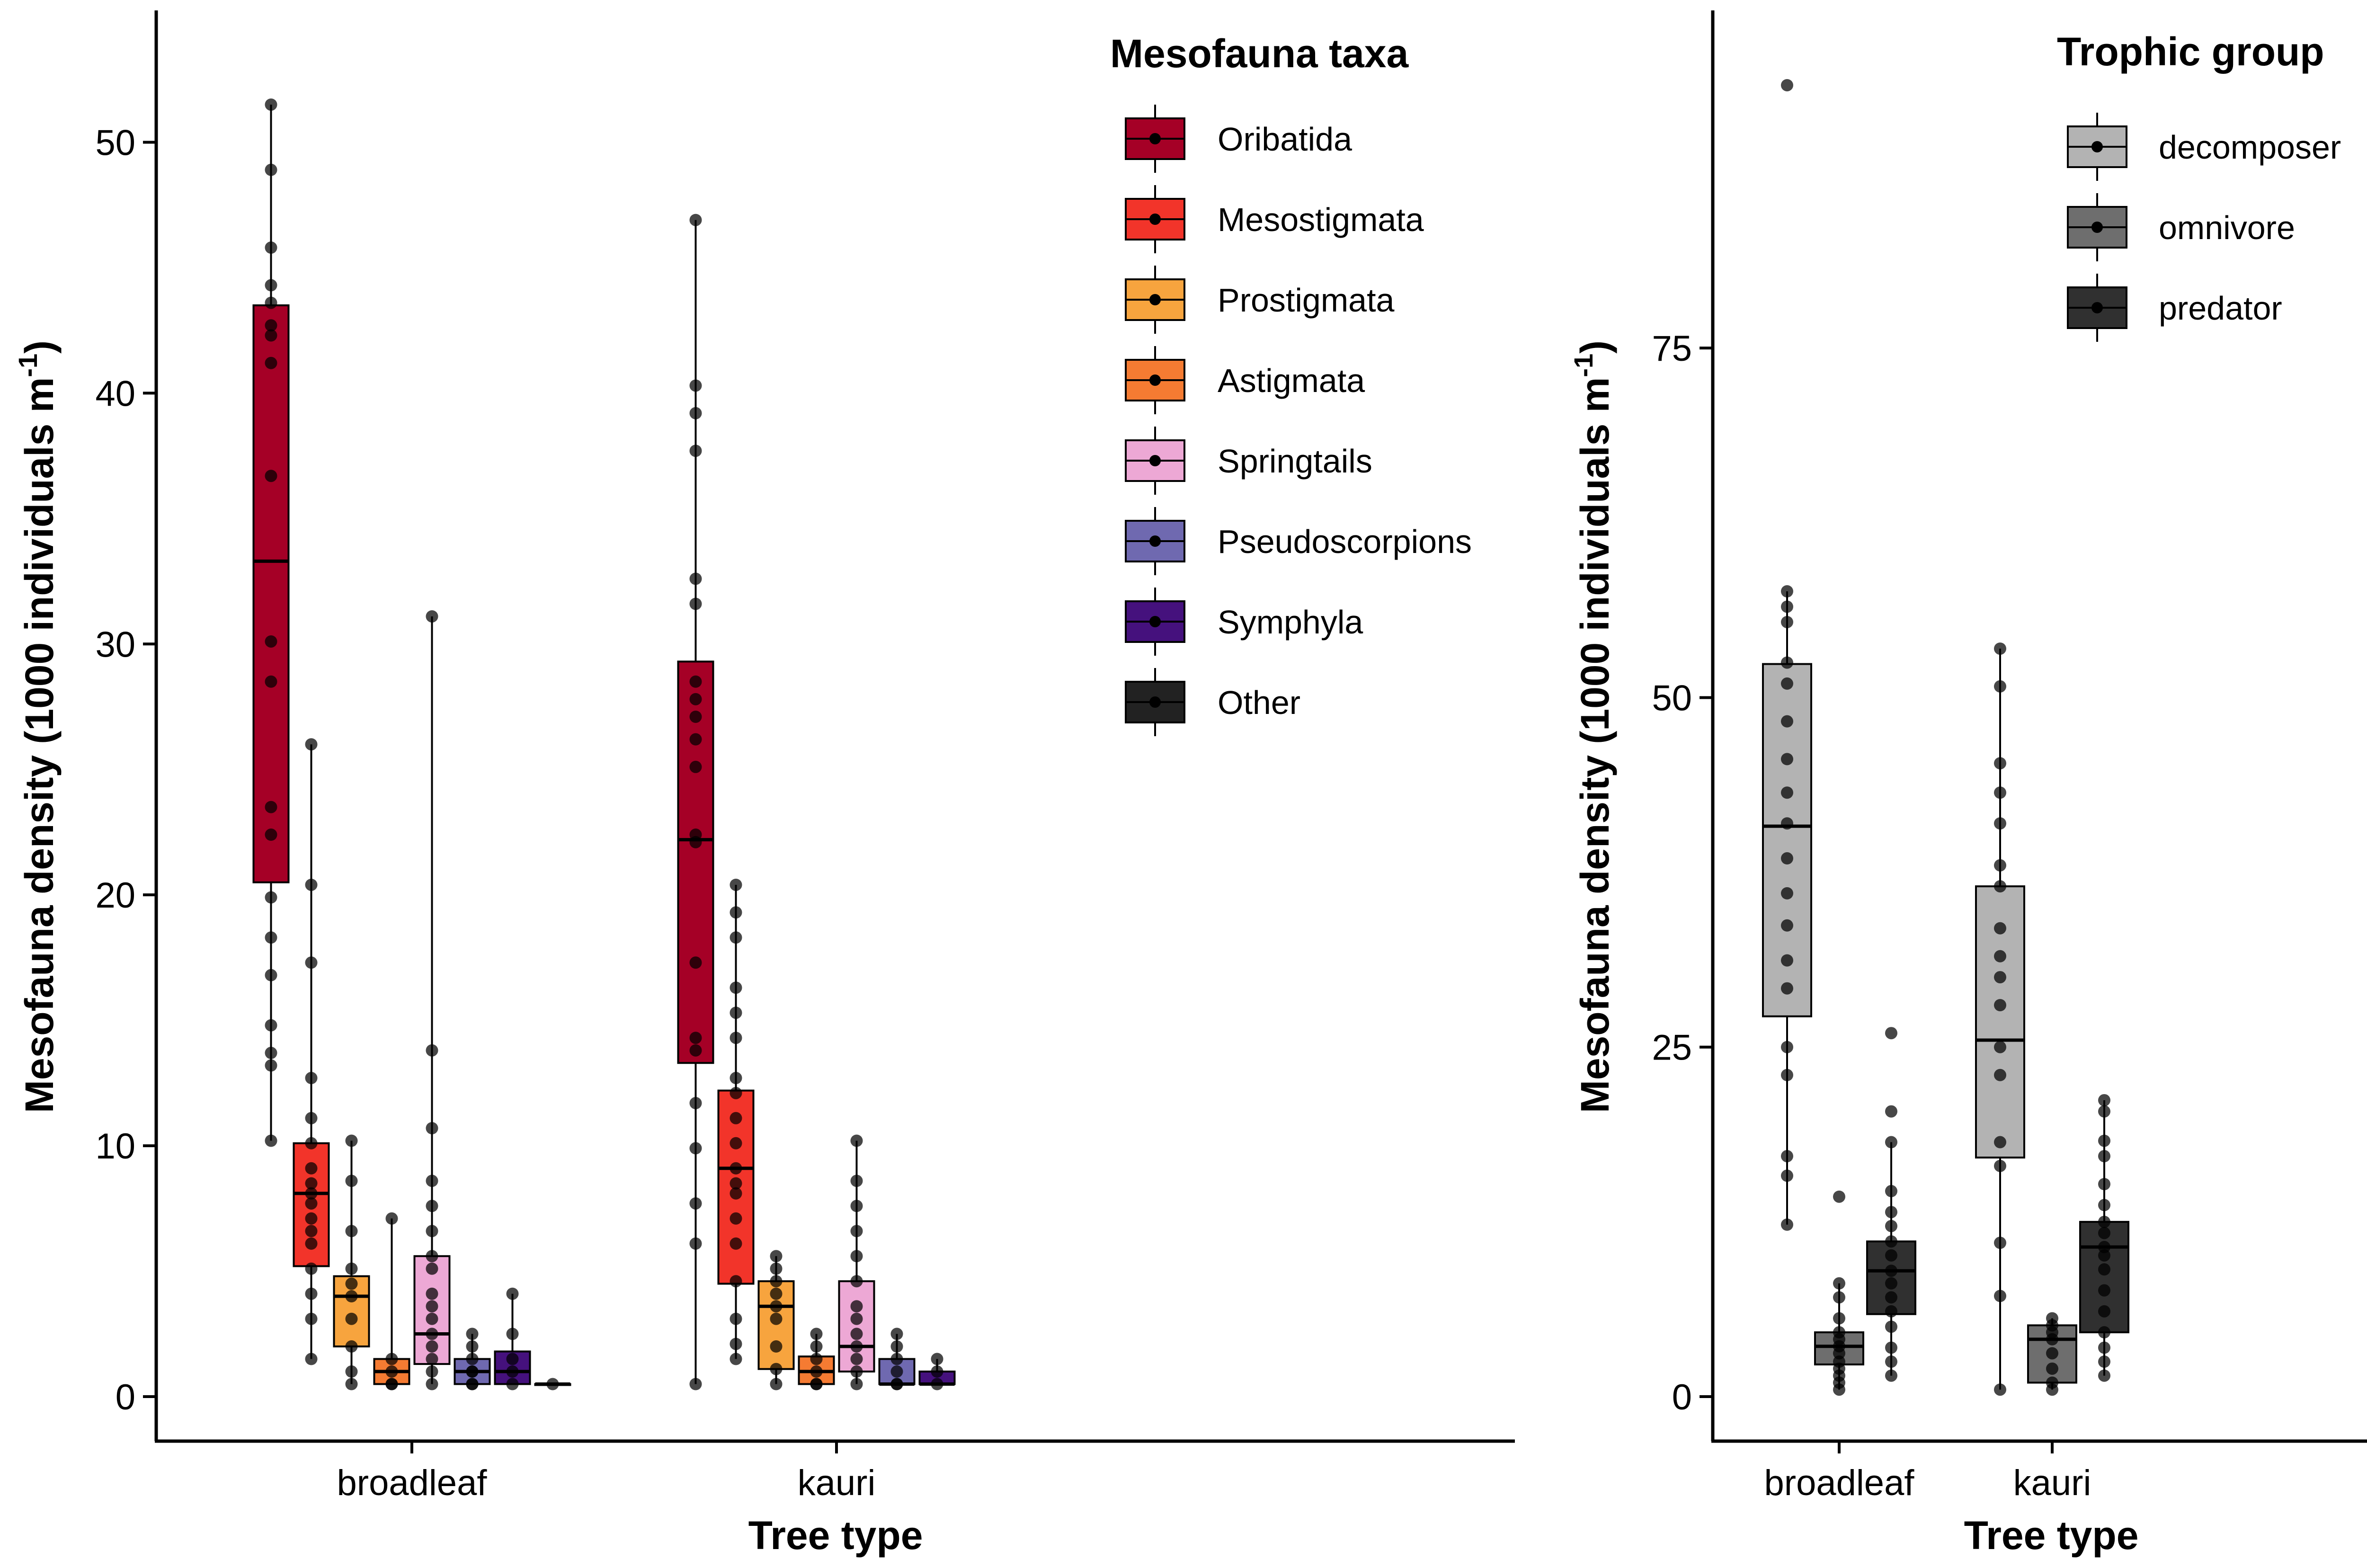 This screenshot has width=2367, height=1568. What do you see at coordinates (2220, 308) in the screenshot?
I see `trophic-legend-label: predator` at bounding box center [2220, 308].